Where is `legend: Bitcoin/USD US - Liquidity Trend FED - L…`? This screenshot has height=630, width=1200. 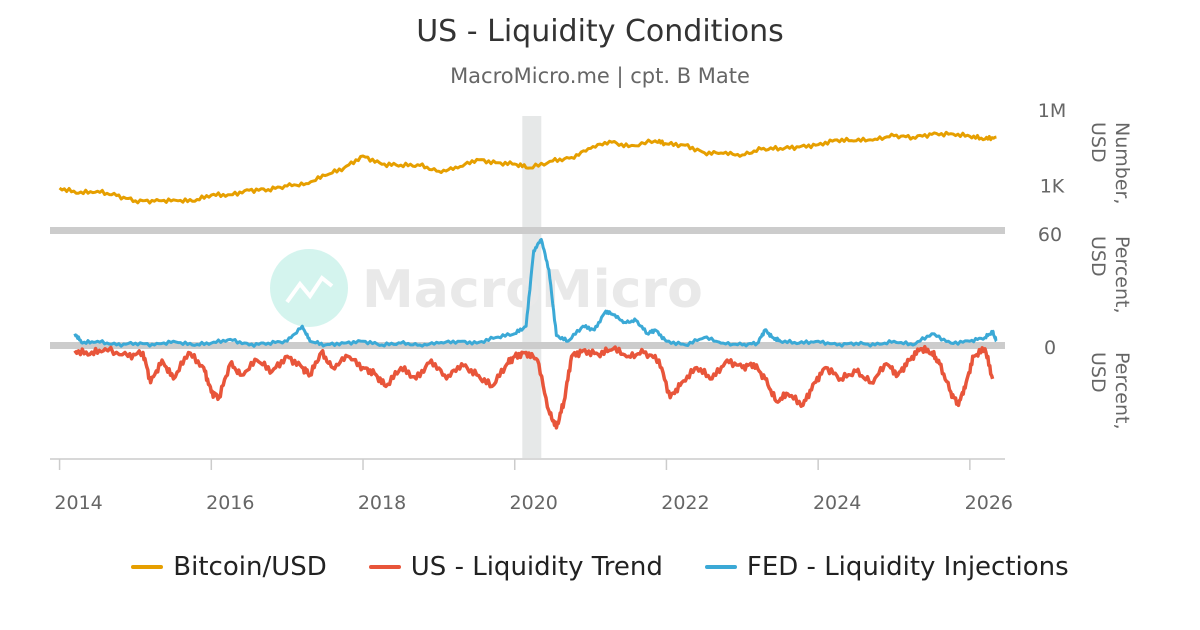 legend: Bitcoin/USD US - Liquidity Trend FED - L… is located at coordinates (600, 567).